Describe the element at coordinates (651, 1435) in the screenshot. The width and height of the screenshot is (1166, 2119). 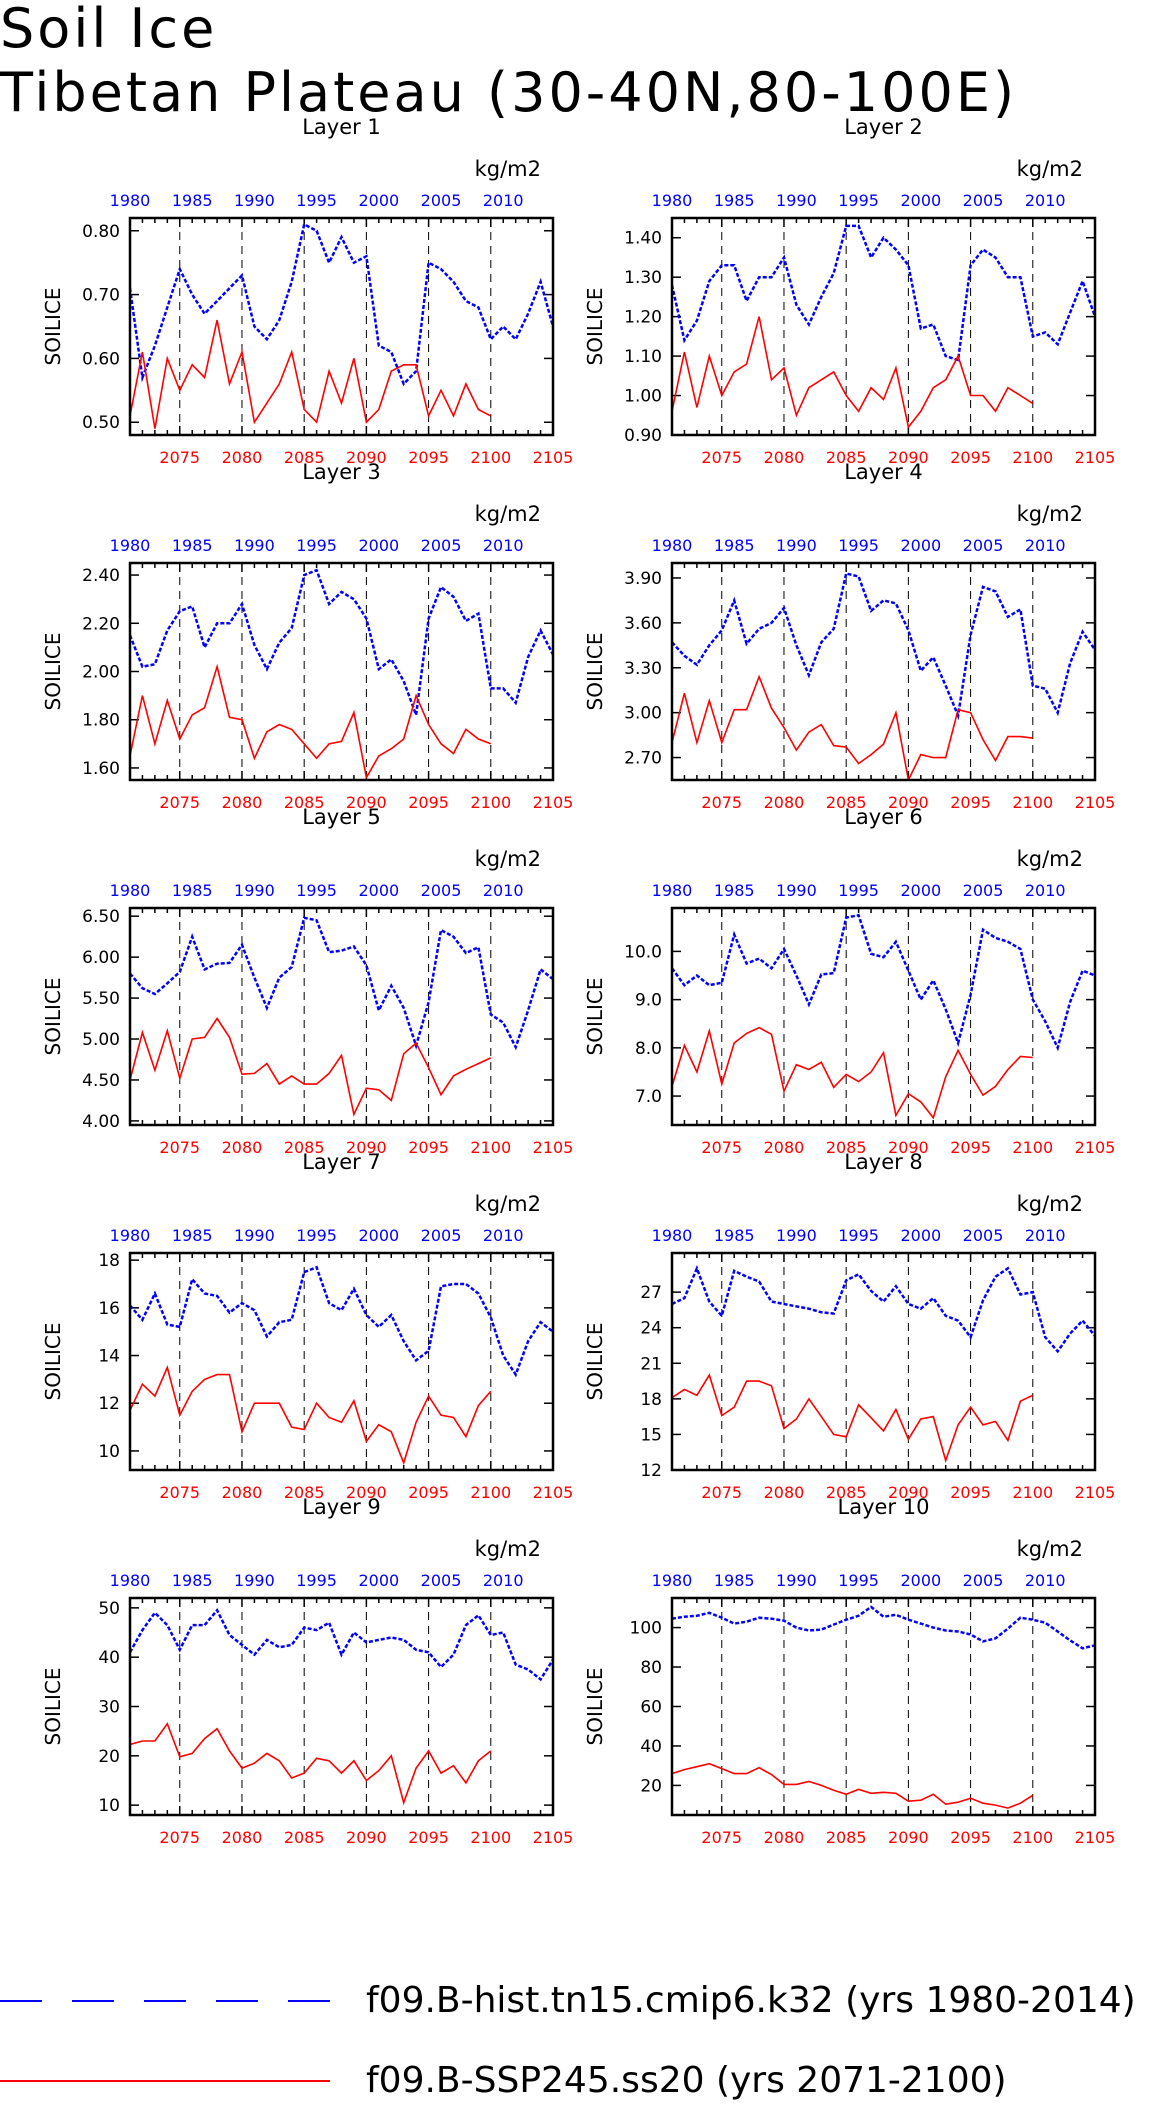
I see `y-tick-label: 15` at that location.